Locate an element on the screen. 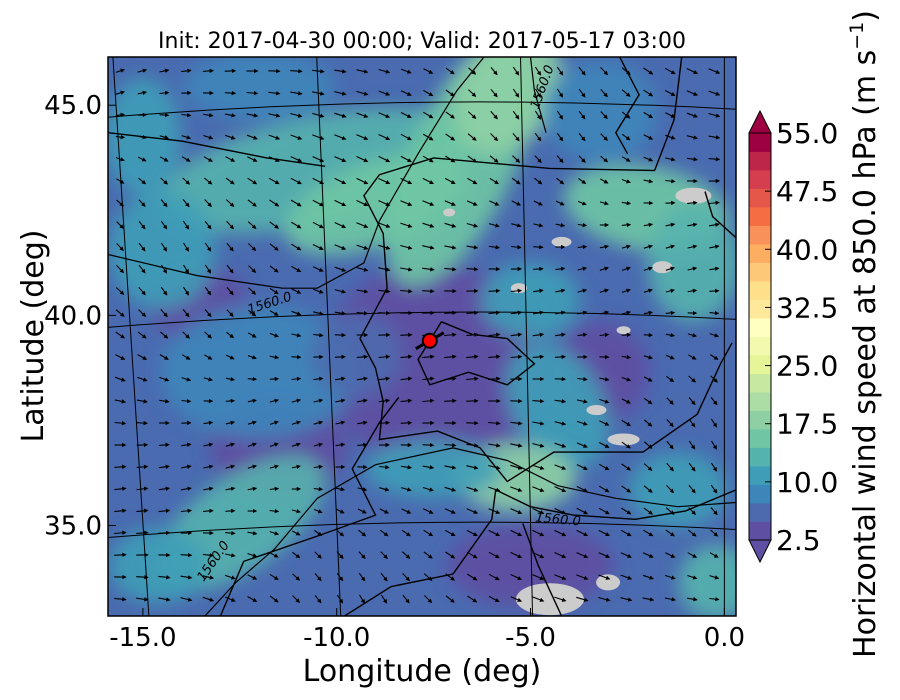 Image resolution: width=900 pixels, height=700 pixels. colorbar: 2.5 10.0 17.5 25.0 32.5 40.0 47.5 55.0 is located at coordinates (793, 336).